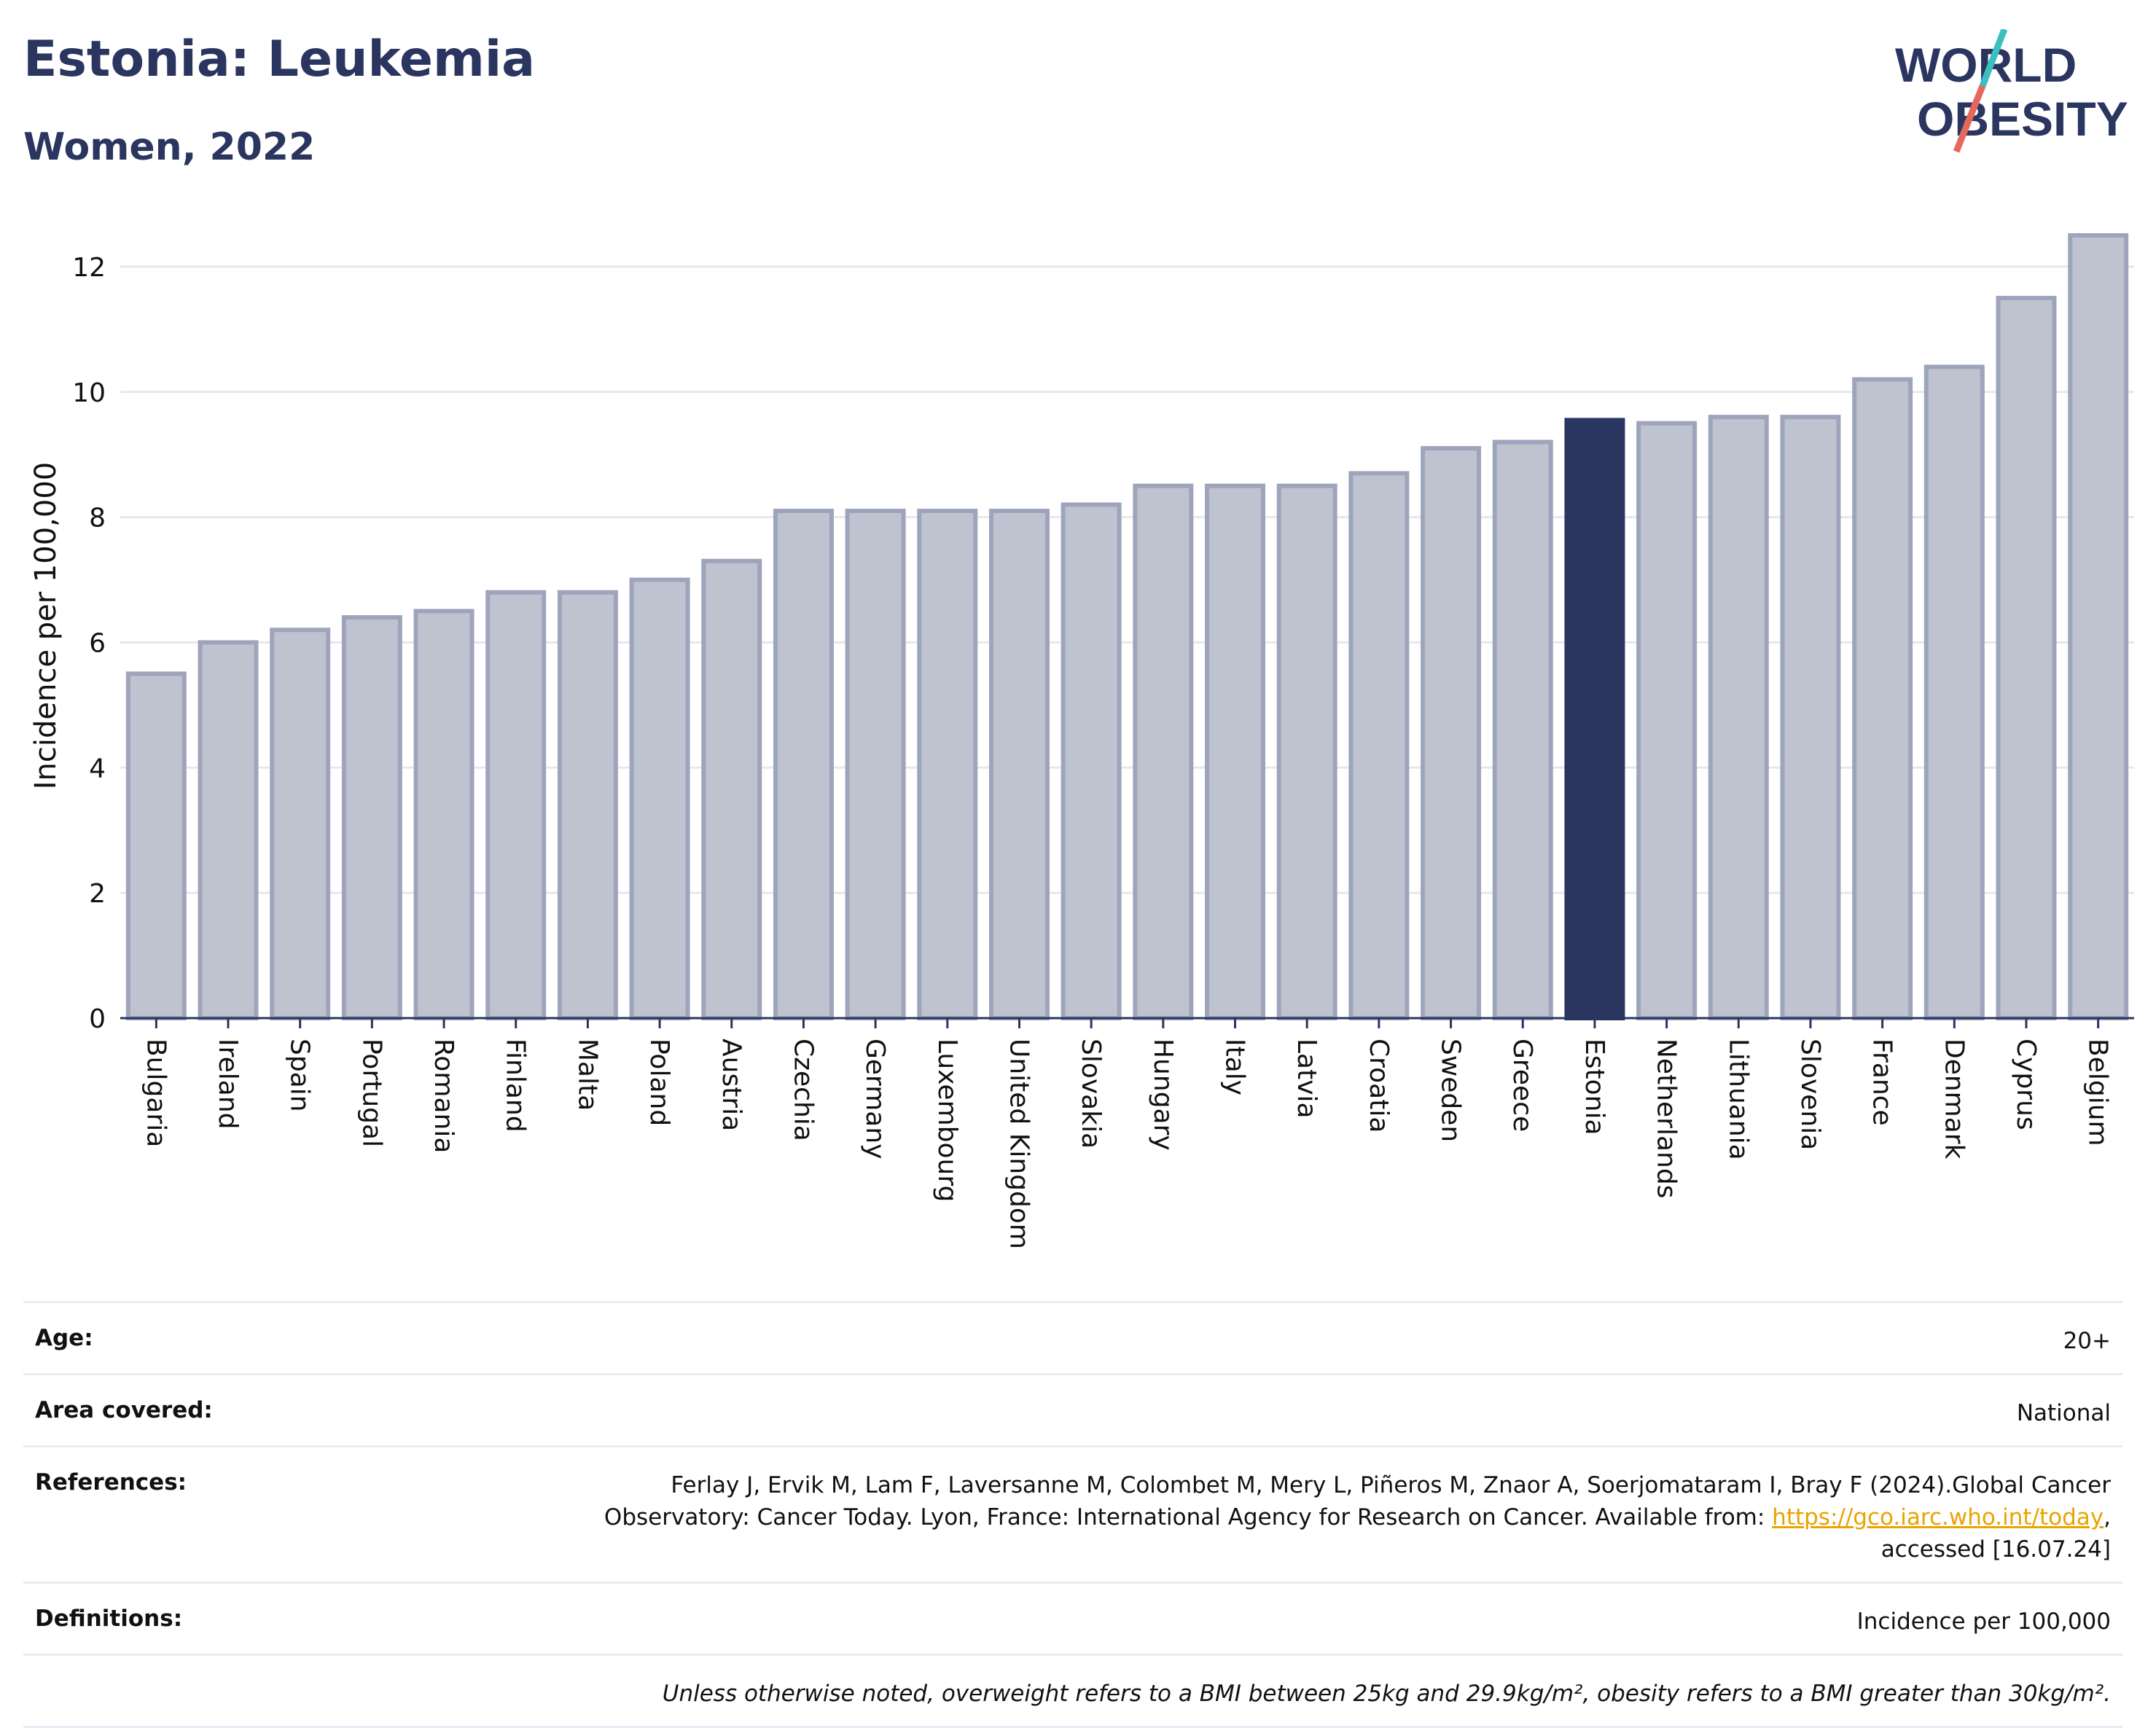  Describe the element at coordinates (443, 1096) in the screenshot. I see `x-tick-label: Romania` at that location.